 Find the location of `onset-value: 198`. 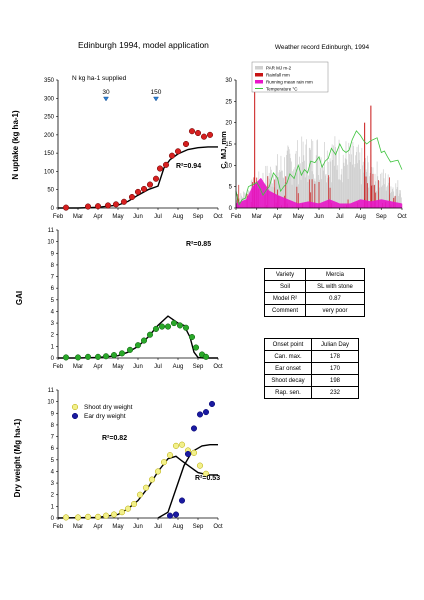

onset-value: 198 is located at coordinates (335, 380).